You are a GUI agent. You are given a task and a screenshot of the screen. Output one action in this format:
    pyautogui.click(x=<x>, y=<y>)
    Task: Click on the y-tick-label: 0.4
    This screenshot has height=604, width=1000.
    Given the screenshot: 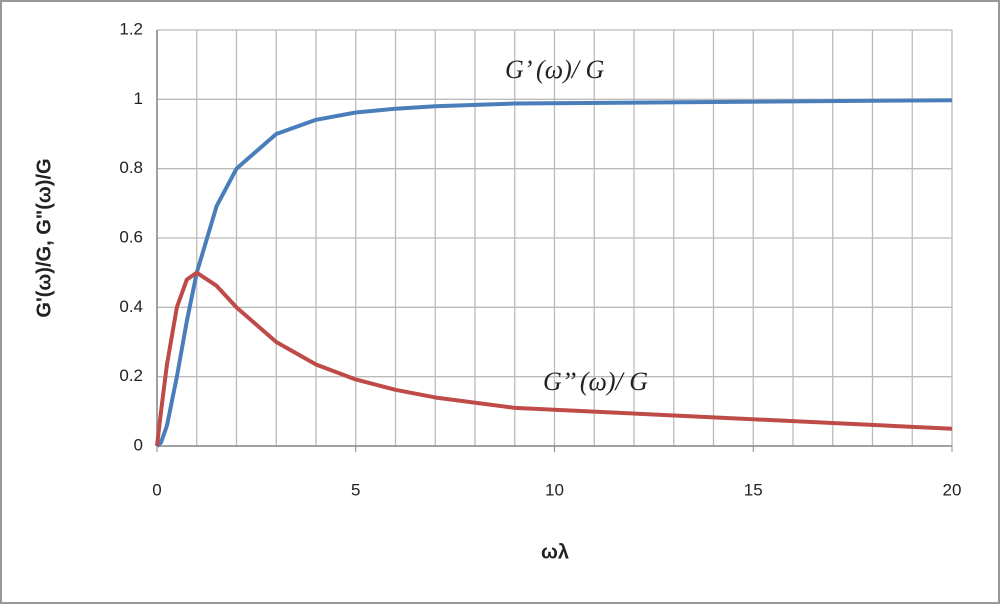 What is the action you would take?
    pyautogui.click(x=131, y=306)
    